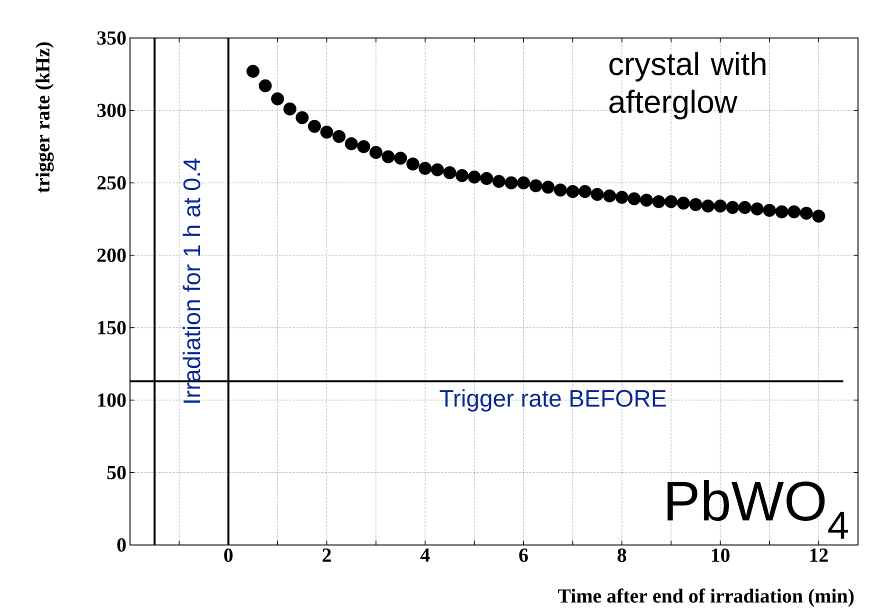 This screenshot has height=616, width=870. What do you see at coordinates (111, 111) in the screenshot?
I see `y-tick-label: 300` at bounding box center [111, 111].